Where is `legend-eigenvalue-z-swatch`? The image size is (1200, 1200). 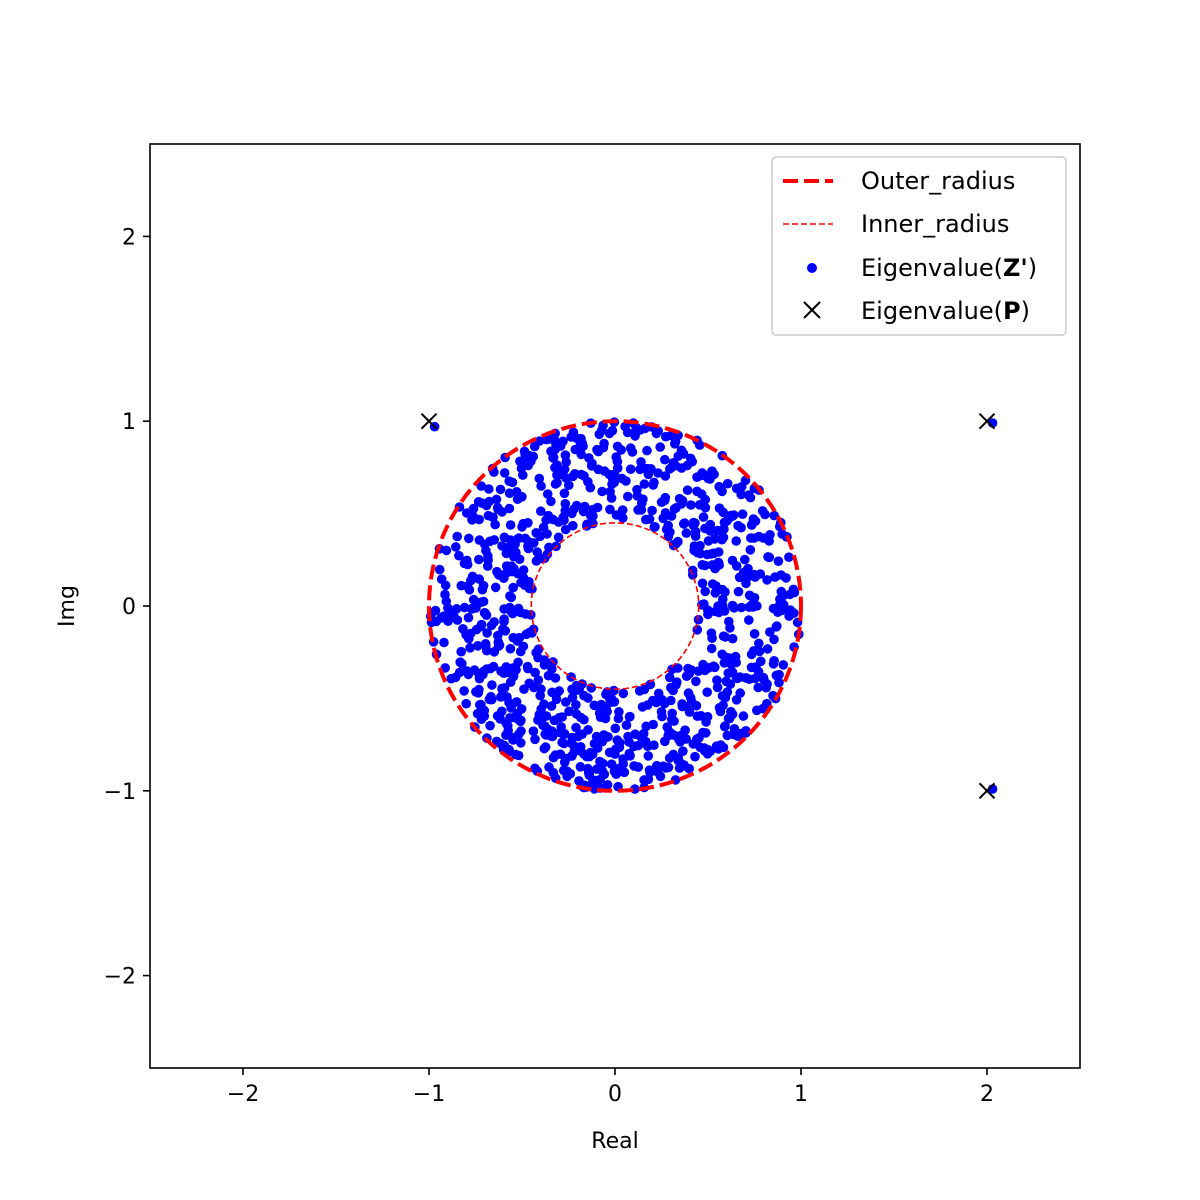
legend-eigenvalue-z-swatch is located at coordinates (812, 268).